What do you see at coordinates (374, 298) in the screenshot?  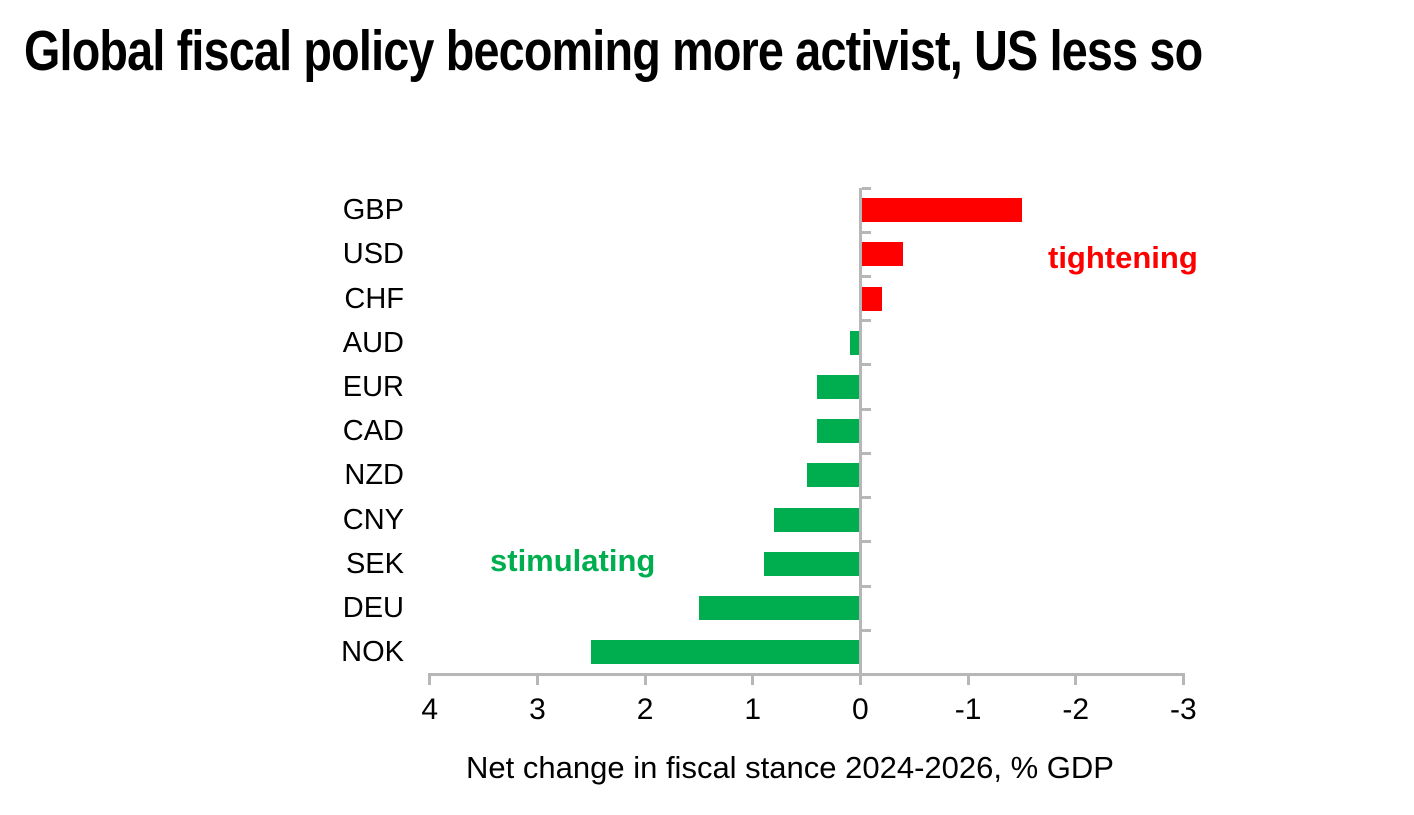 I see `category-label-chf: CHF` at bounding box center [374, 298].